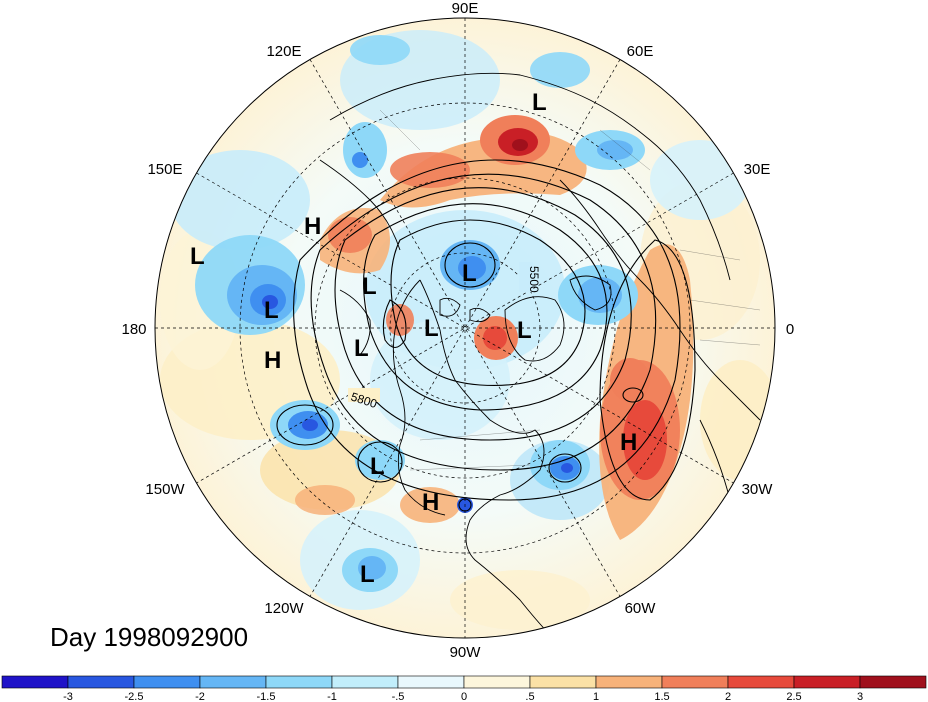  Describe the element at coordinates (266, 696) in the screenshot. I see `colorbar-tick-label: -1.5` at that location.